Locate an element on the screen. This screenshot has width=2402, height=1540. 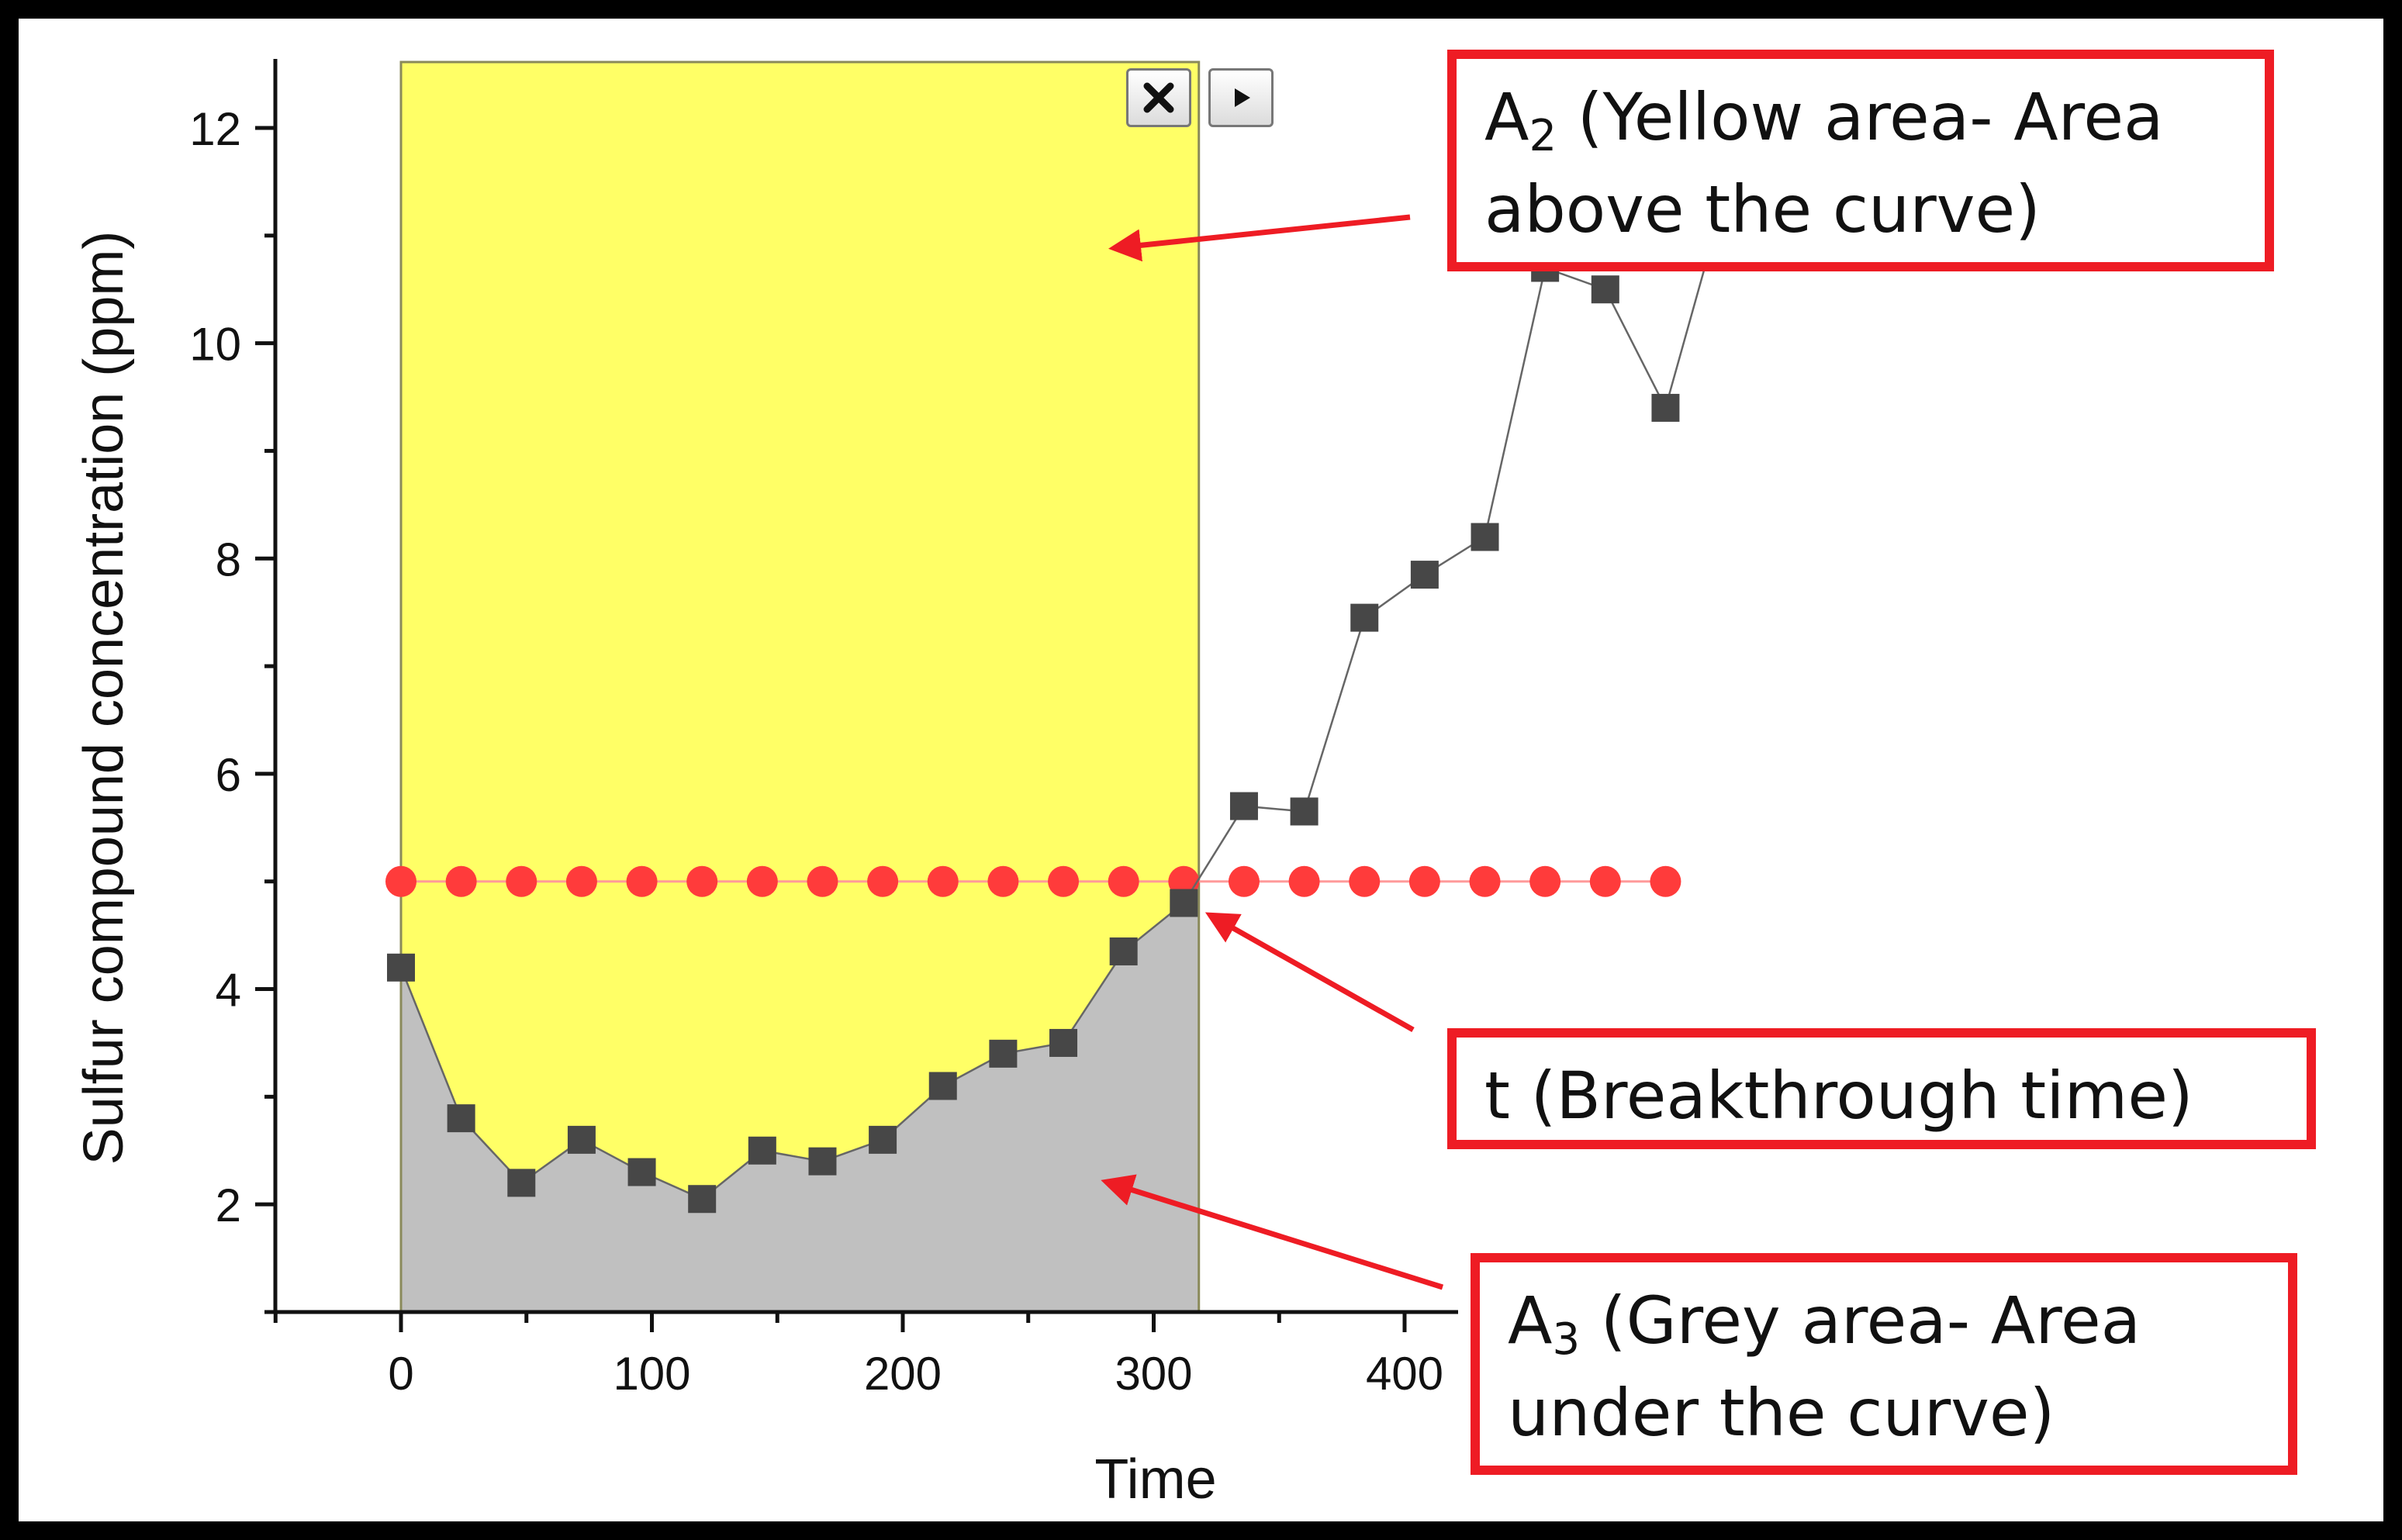
callout-a2-symbol: A is located at coordinates (1507, 117).